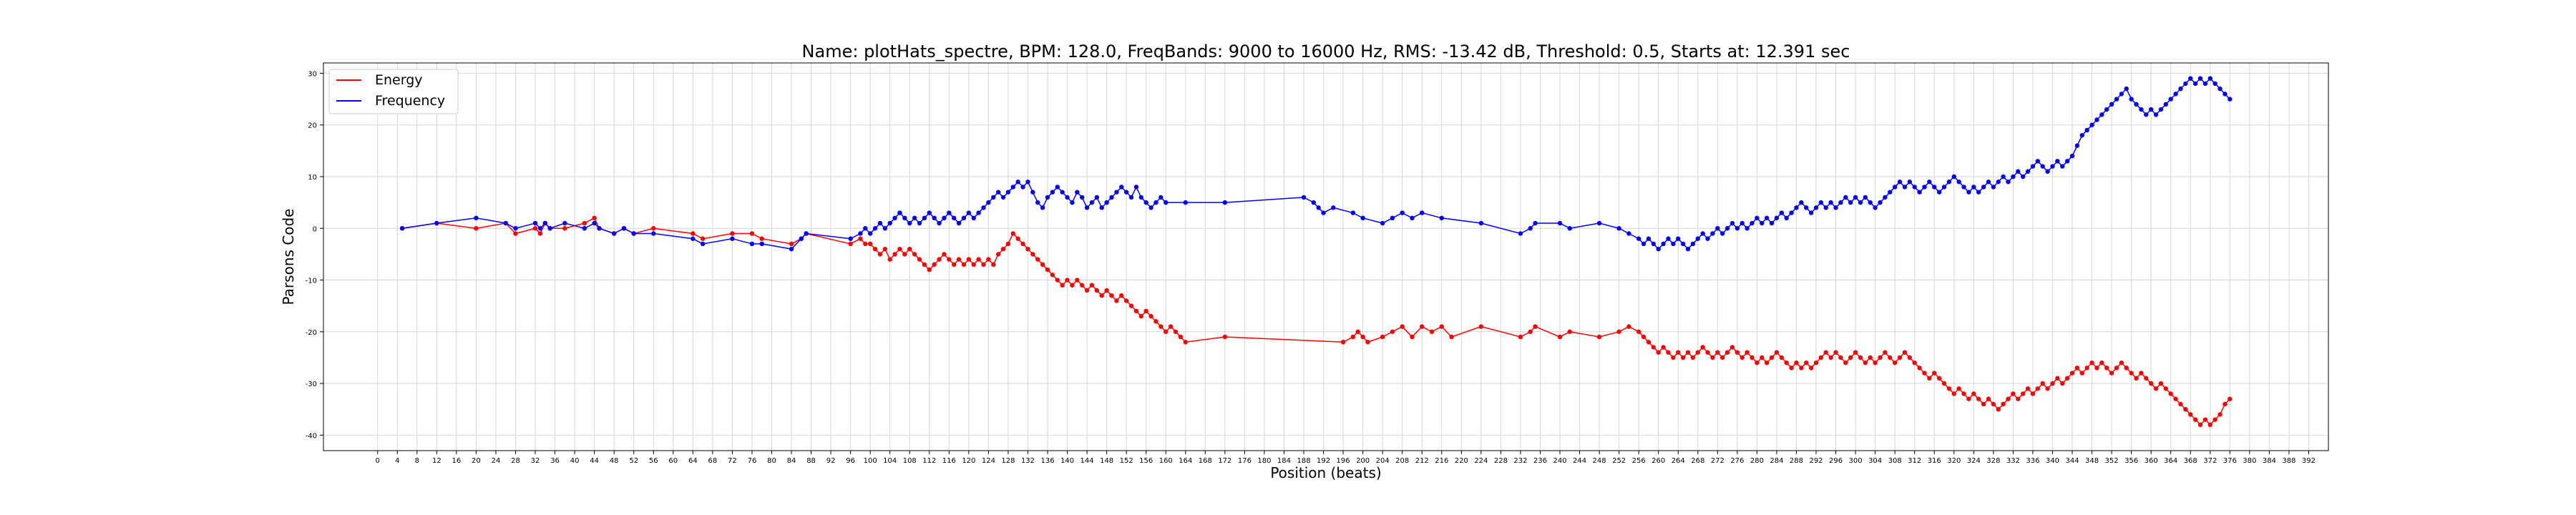  I want to click on x-tick-label: 368, so click(2190, 461).